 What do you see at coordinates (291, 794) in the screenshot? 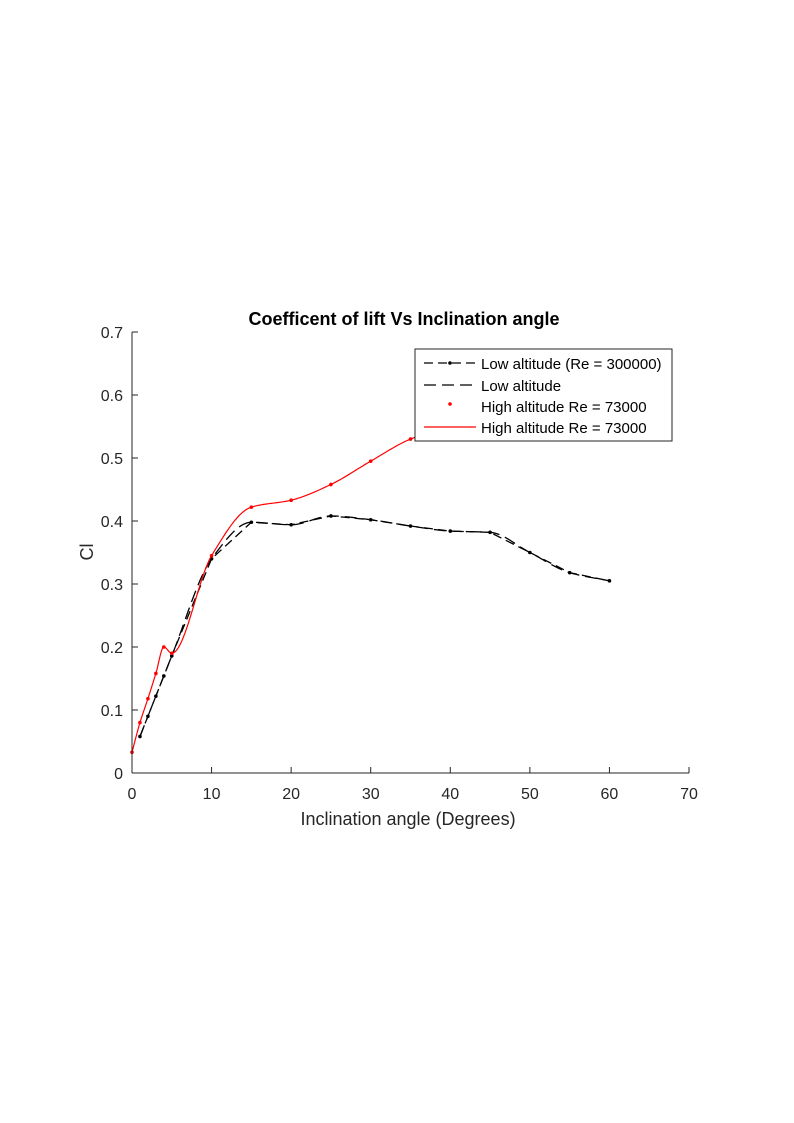
I see `x-tick-label: 20` at bounding box center [291, 794].